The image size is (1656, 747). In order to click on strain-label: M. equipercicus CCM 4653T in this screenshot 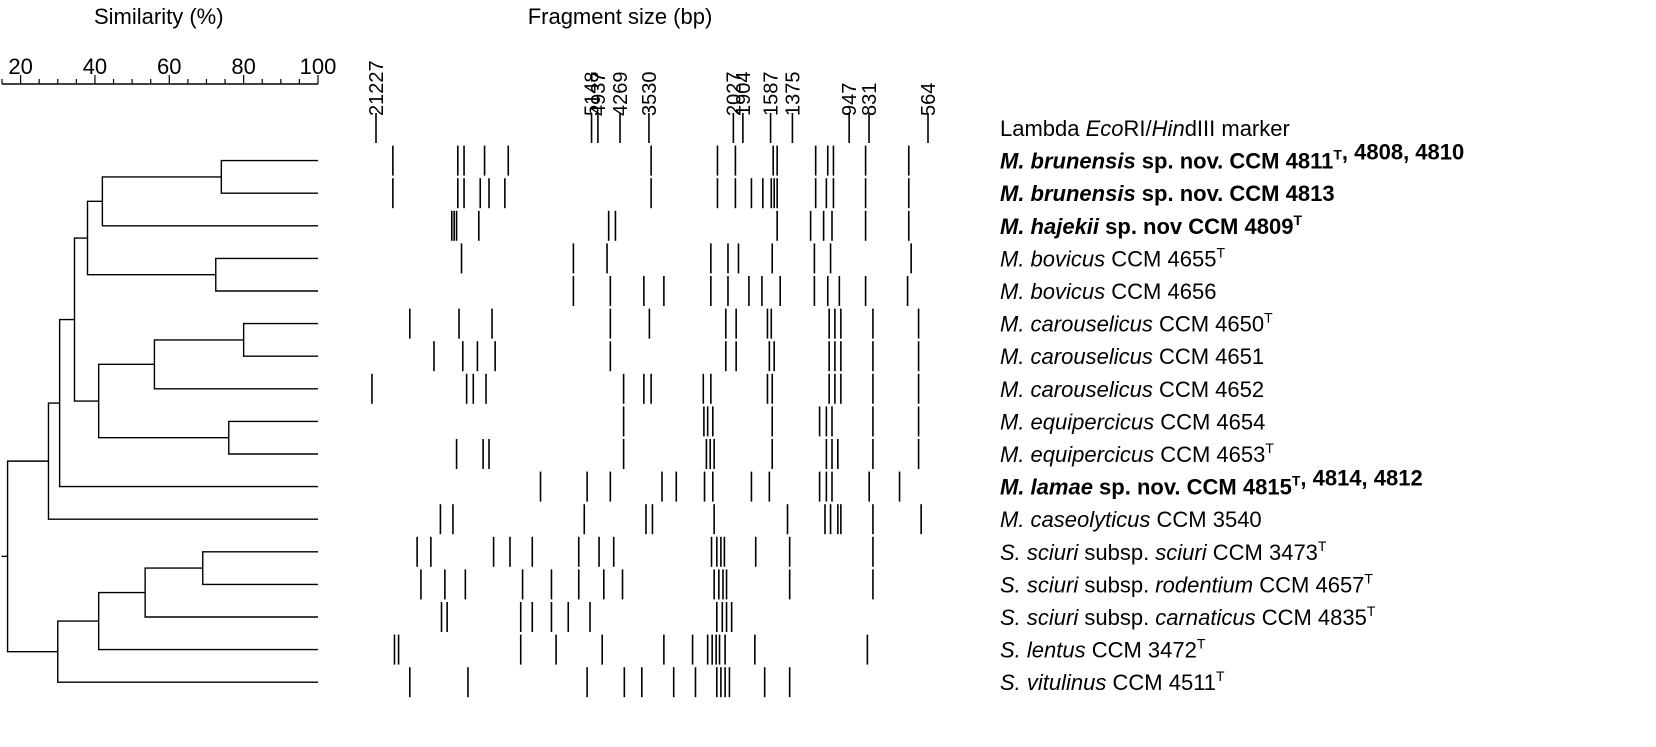, I will do `click(1137, 453)`.